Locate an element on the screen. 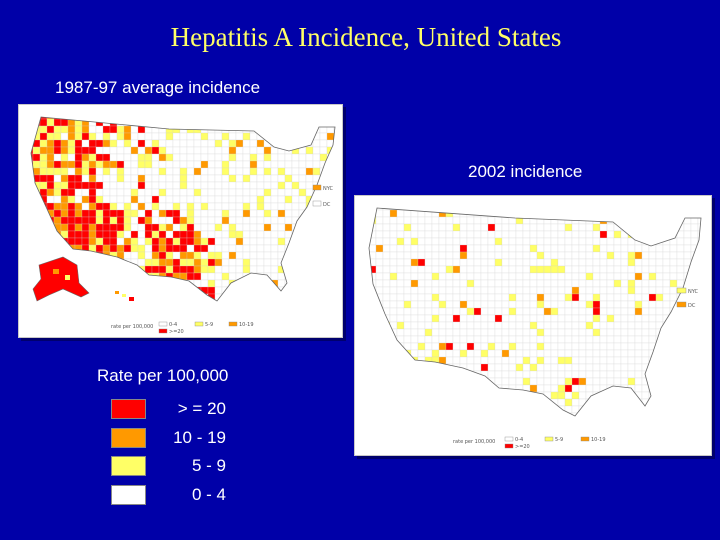 This screenshot has width=720, height=540. map-1-us-outline is located at coordinates (183, 209).